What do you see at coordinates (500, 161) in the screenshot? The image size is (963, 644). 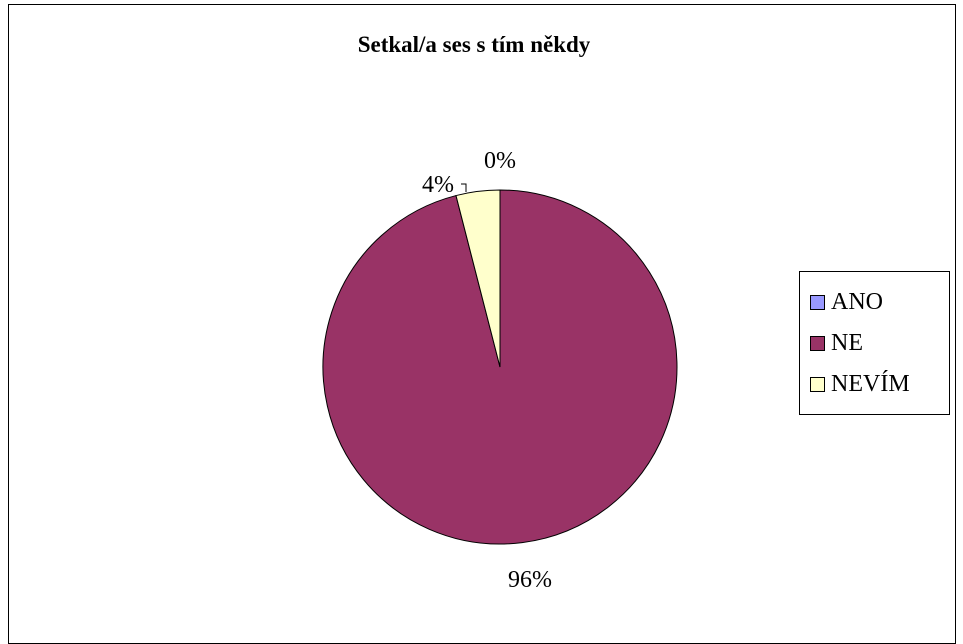 I see `data-label-ano: 0%` at bounding box center [500, 161].